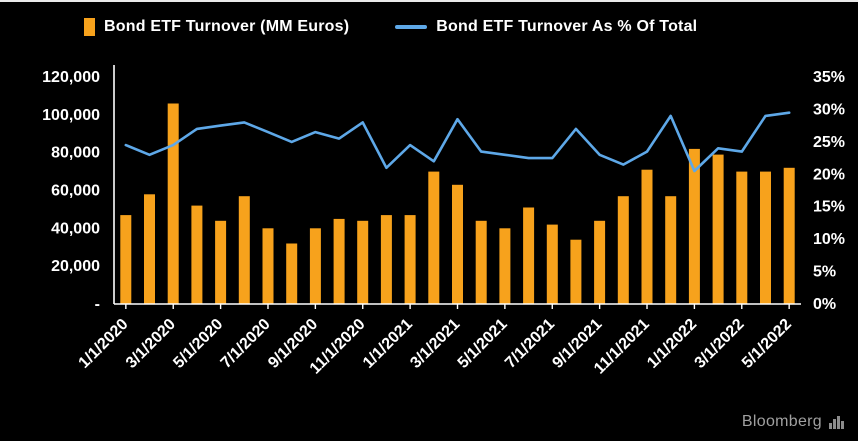  What do you see at coordinates (720, 344) in the screenshot?
I see `x-axis-tick-label: 3/1/2022` at bounding box center [720, 344].